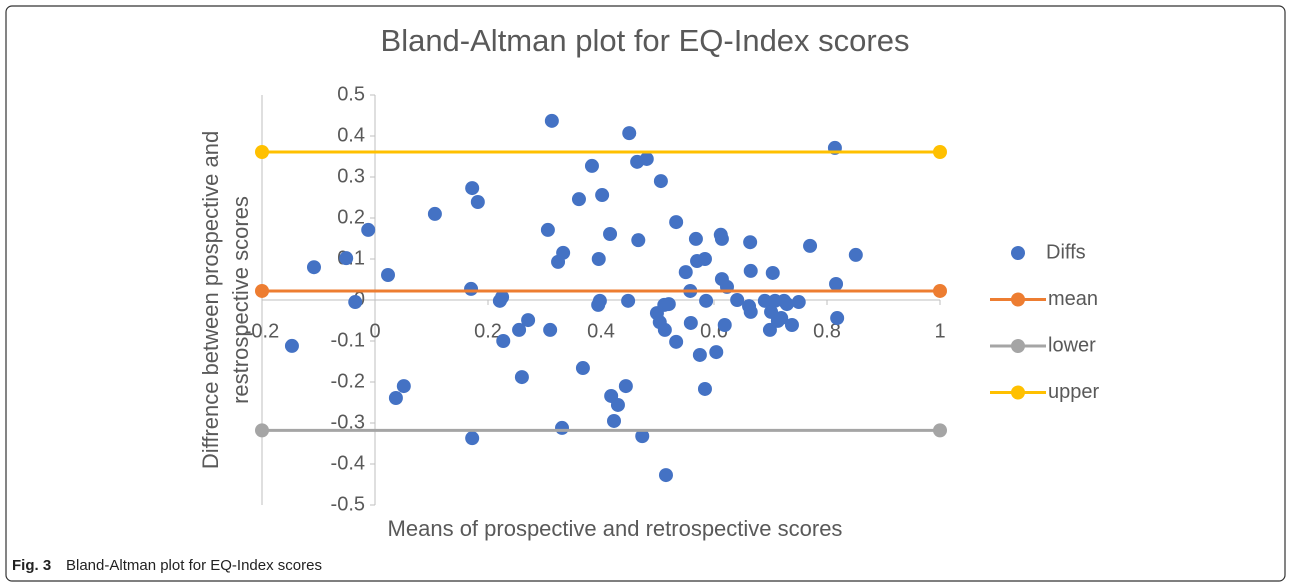  Describe the element at coordinates (351, 135) in the screenshot. I see `y-tick-label: 0.4` at that location.